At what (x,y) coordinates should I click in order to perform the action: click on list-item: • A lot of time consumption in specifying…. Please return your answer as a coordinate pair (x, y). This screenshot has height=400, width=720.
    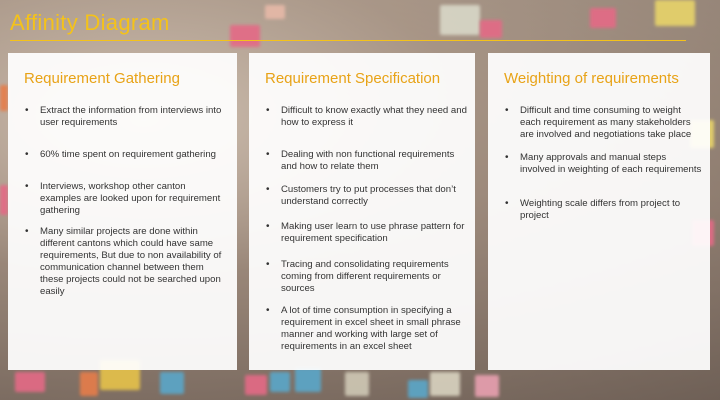
    Looking at the image, I should click on (362, 329).